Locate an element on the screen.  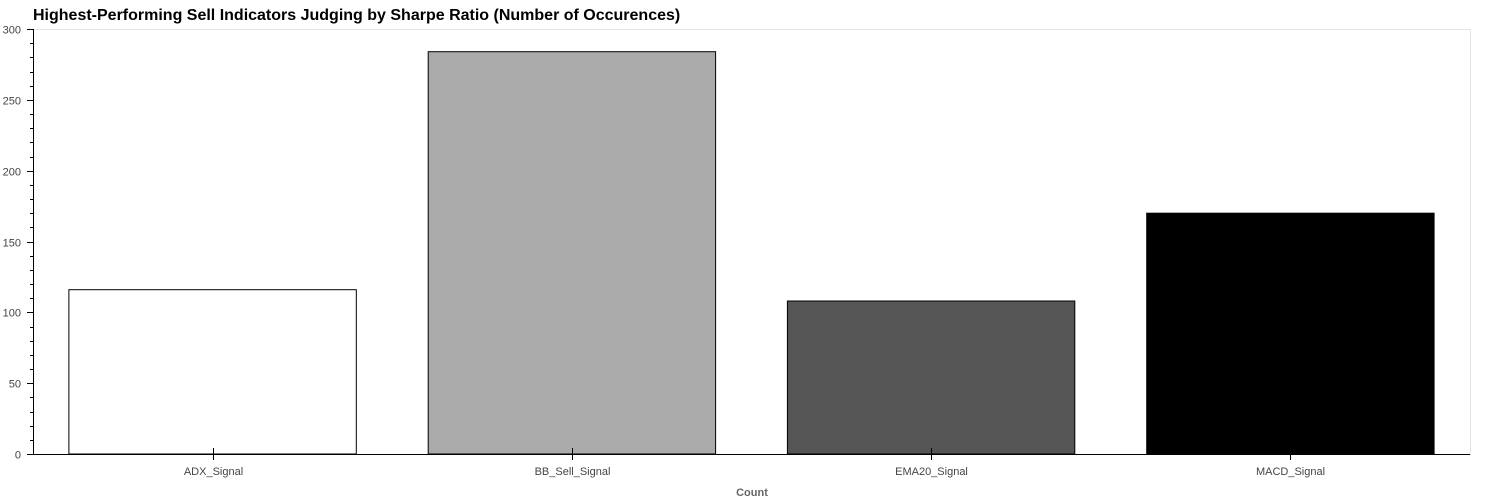
y-tick-label: 50 is located at coordinates (15, 385).